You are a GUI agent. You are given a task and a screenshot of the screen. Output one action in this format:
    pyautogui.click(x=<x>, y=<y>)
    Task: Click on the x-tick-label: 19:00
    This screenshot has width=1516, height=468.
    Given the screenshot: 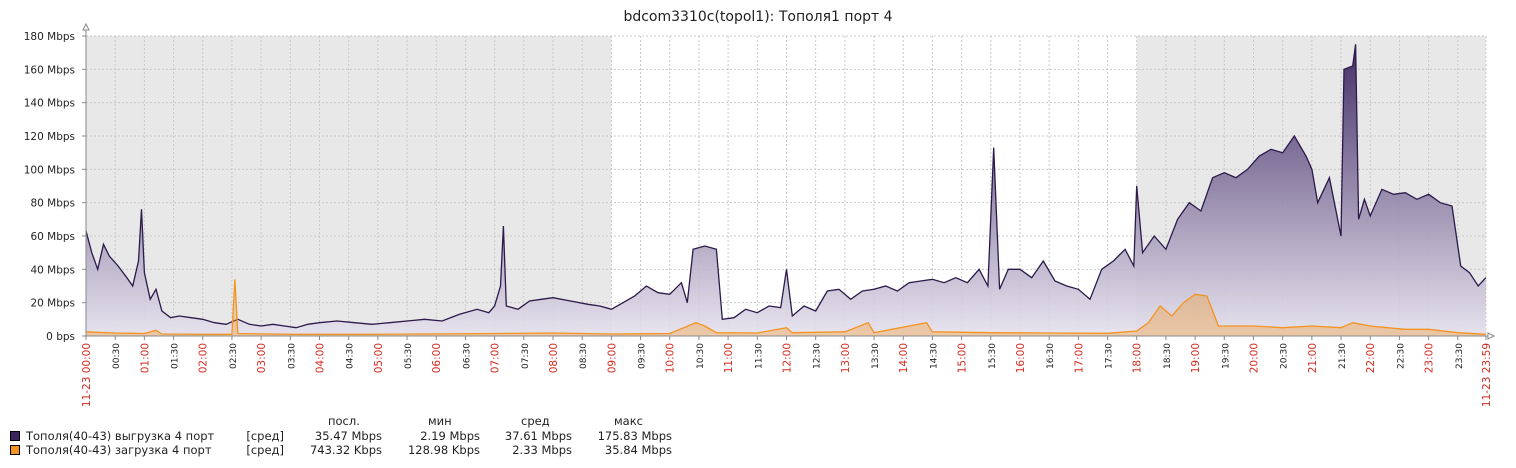 What is the action you would take?
    pyautogui.click(x=1196, y=358)
    